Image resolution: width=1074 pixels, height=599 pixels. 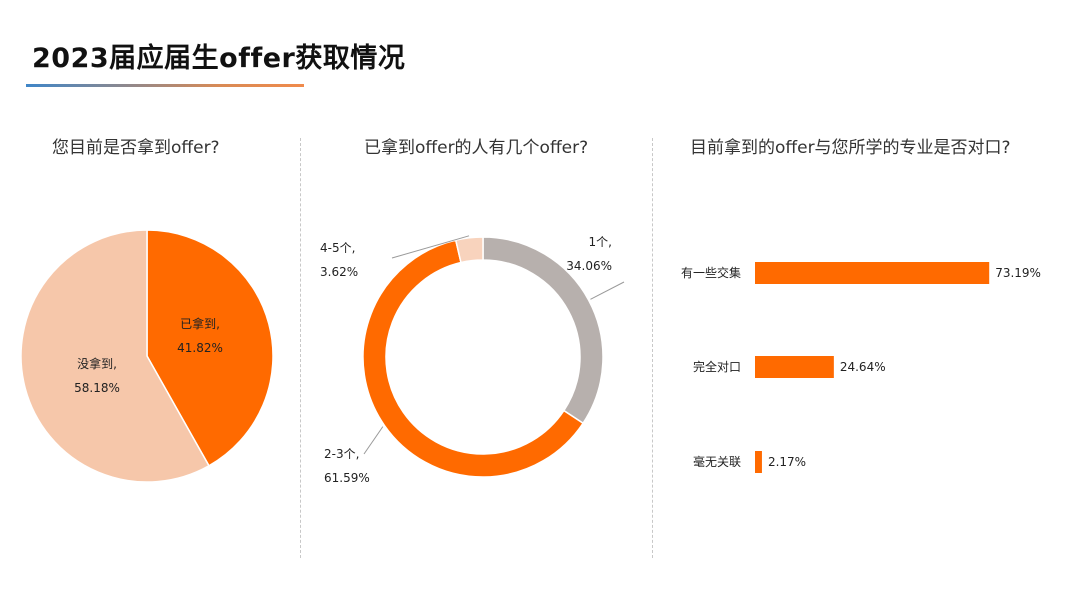 I want to click on donut-slice-value-2: 61.59%, so click(x=347, y=478).